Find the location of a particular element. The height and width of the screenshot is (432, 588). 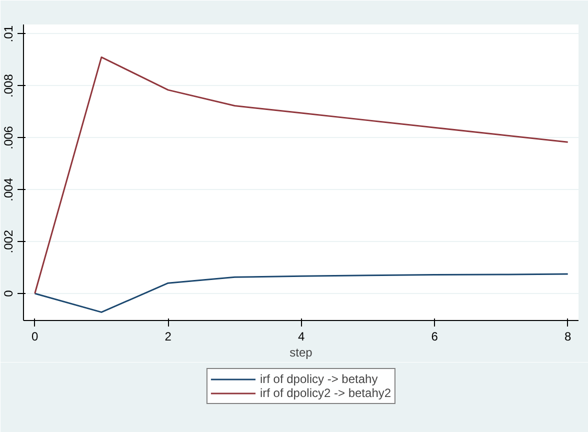

legend-label: irf of dpolicy -> betahy is located at coordinates (319, 379).